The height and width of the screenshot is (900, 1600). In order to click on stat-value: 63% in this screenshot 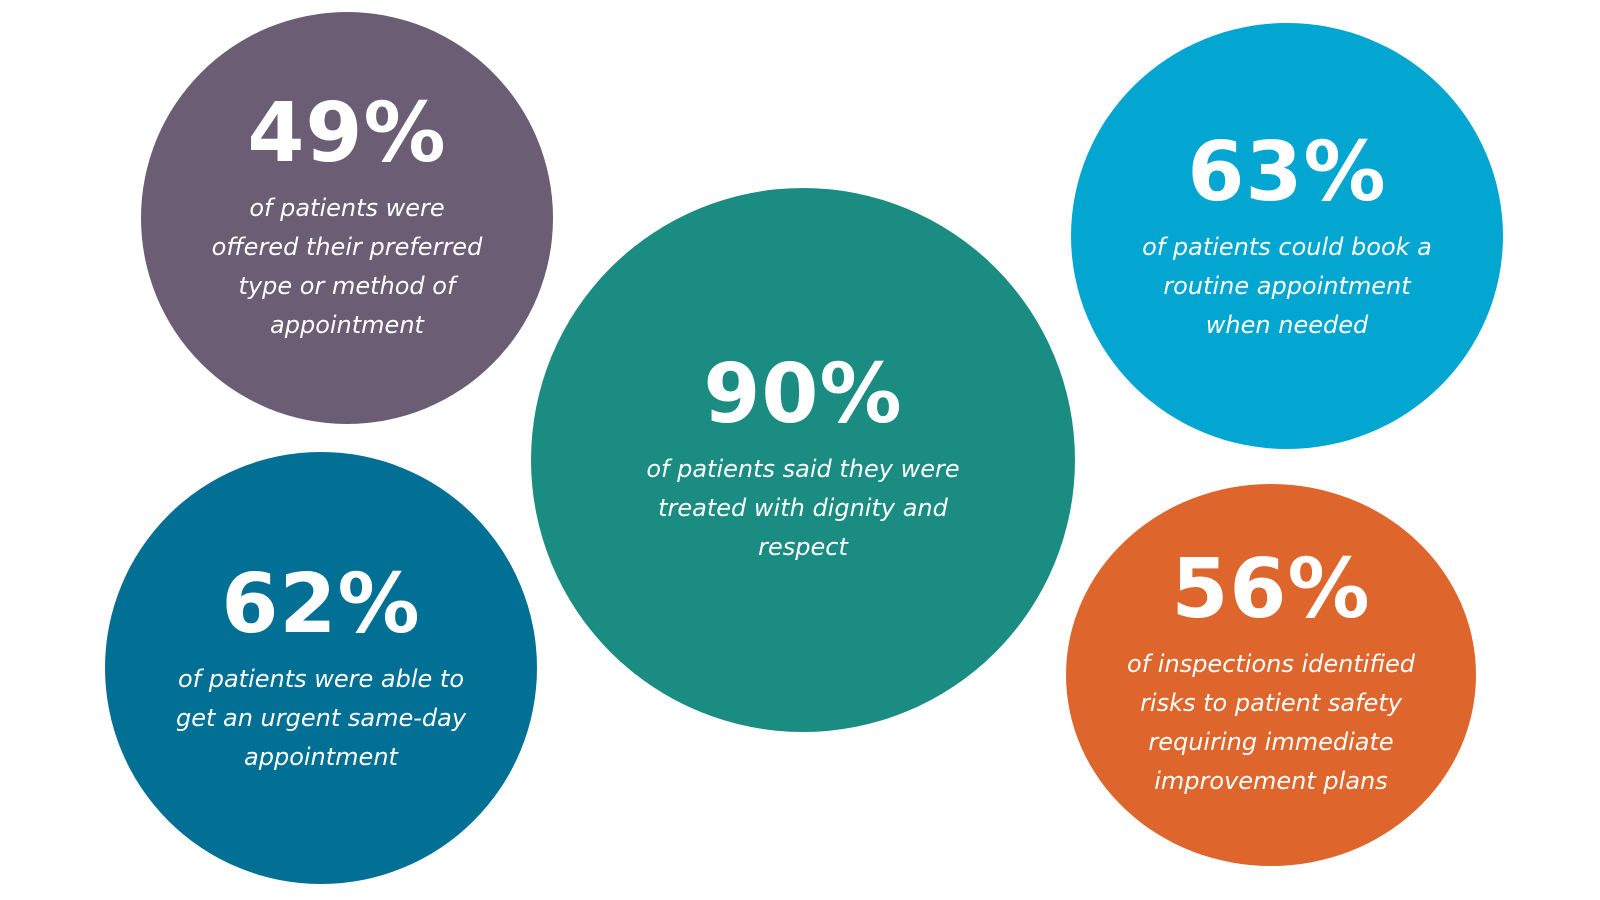, I will do `click(1287, 172)`.